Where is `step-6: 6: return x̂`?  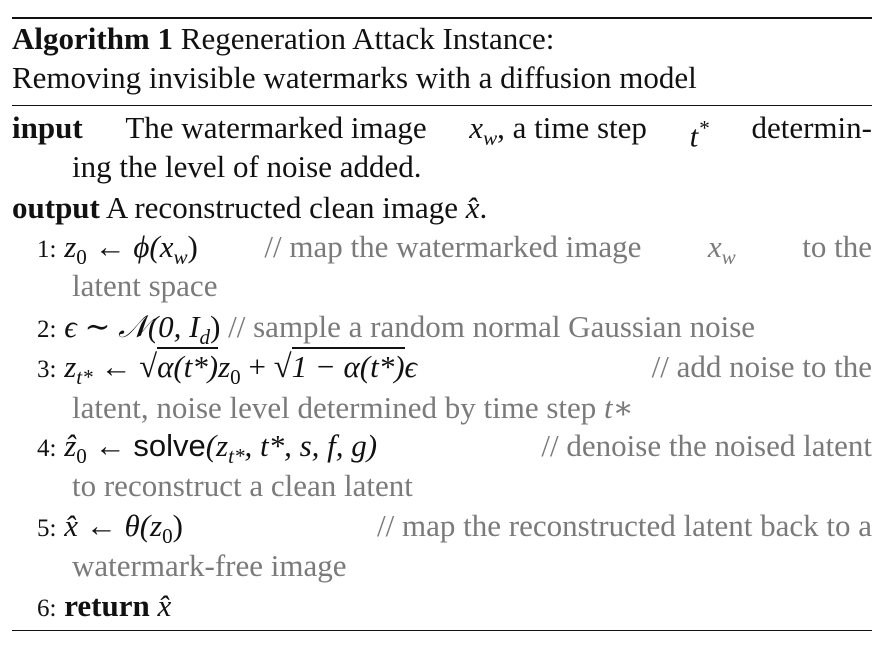 step-6: 6: return x̂ is located at coordinates (104, 607).